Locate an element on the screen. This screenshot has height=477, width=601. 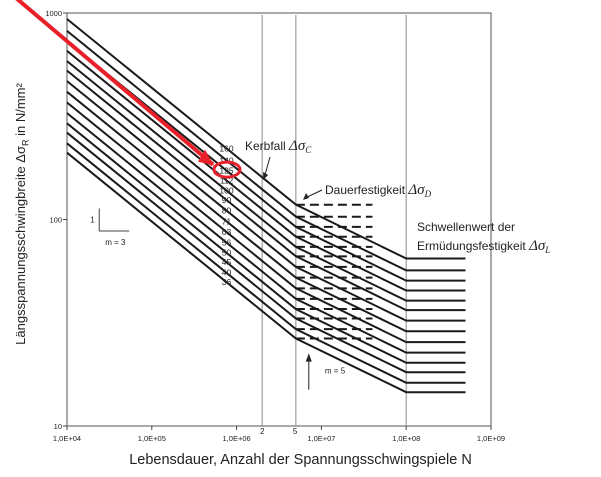
category-label-36: 36 is located at coordinates (227, 282).